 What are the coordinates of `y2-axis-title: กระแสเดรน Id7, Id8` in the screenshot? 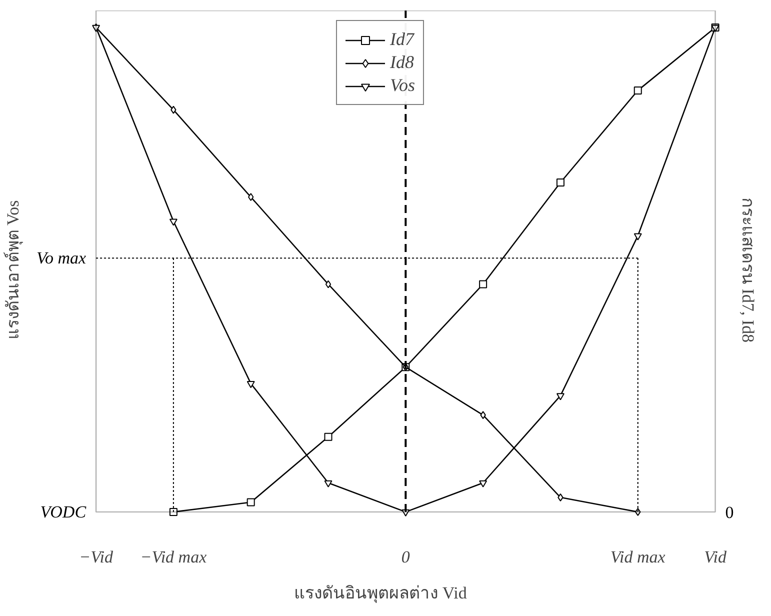 It's located at (748, 270).